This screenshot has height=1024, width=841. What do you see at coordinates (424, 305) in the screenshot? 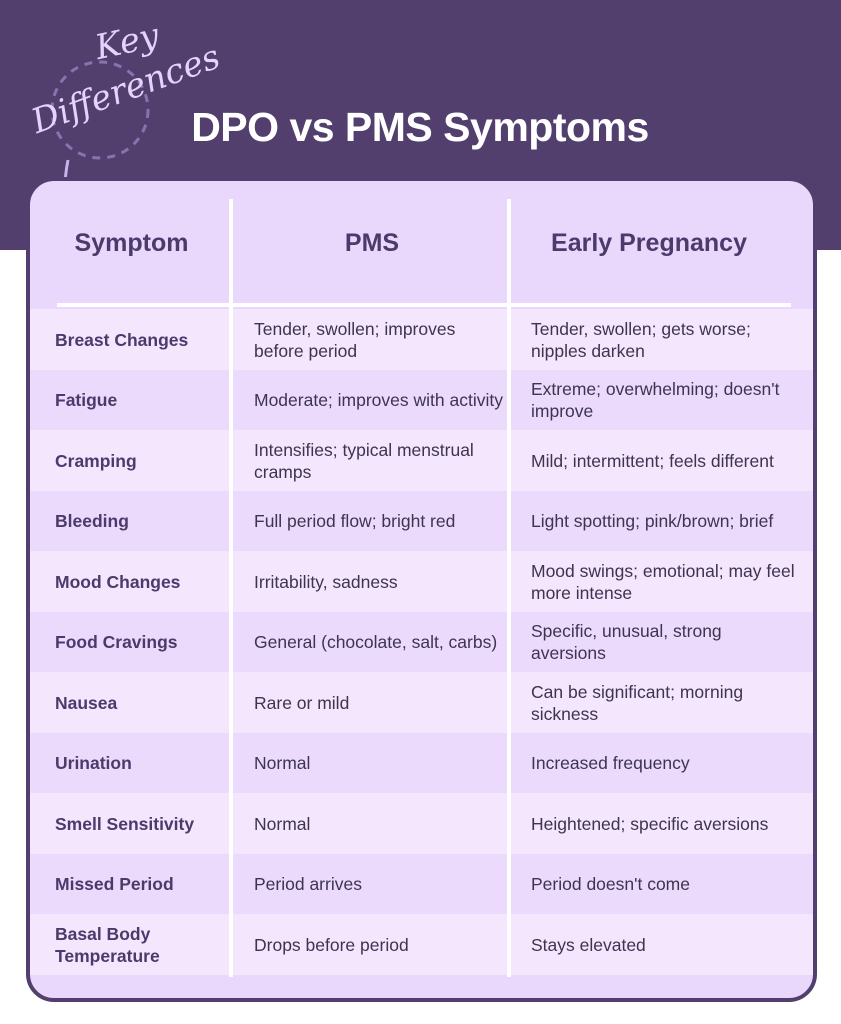
I see `header-rule` at bounding box center [424, 305].